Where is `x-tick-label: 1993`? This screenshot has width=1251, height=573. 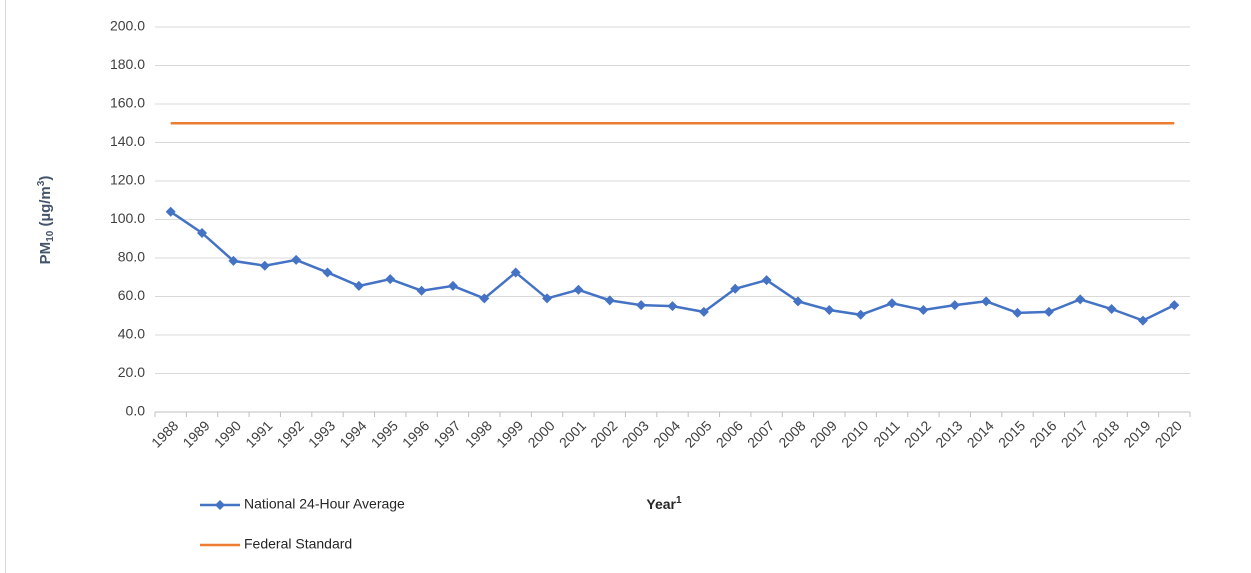 x-tick-label: 1993 is located at coordinates (321, 433).